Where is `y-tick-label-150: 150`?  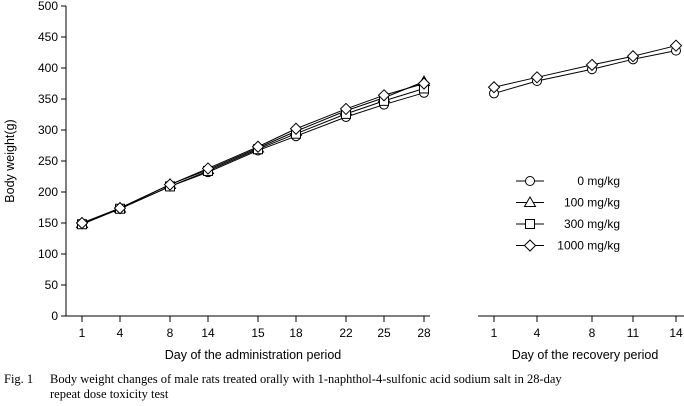 y-tick-label-150: 150 is located at coordinates (48, 223).